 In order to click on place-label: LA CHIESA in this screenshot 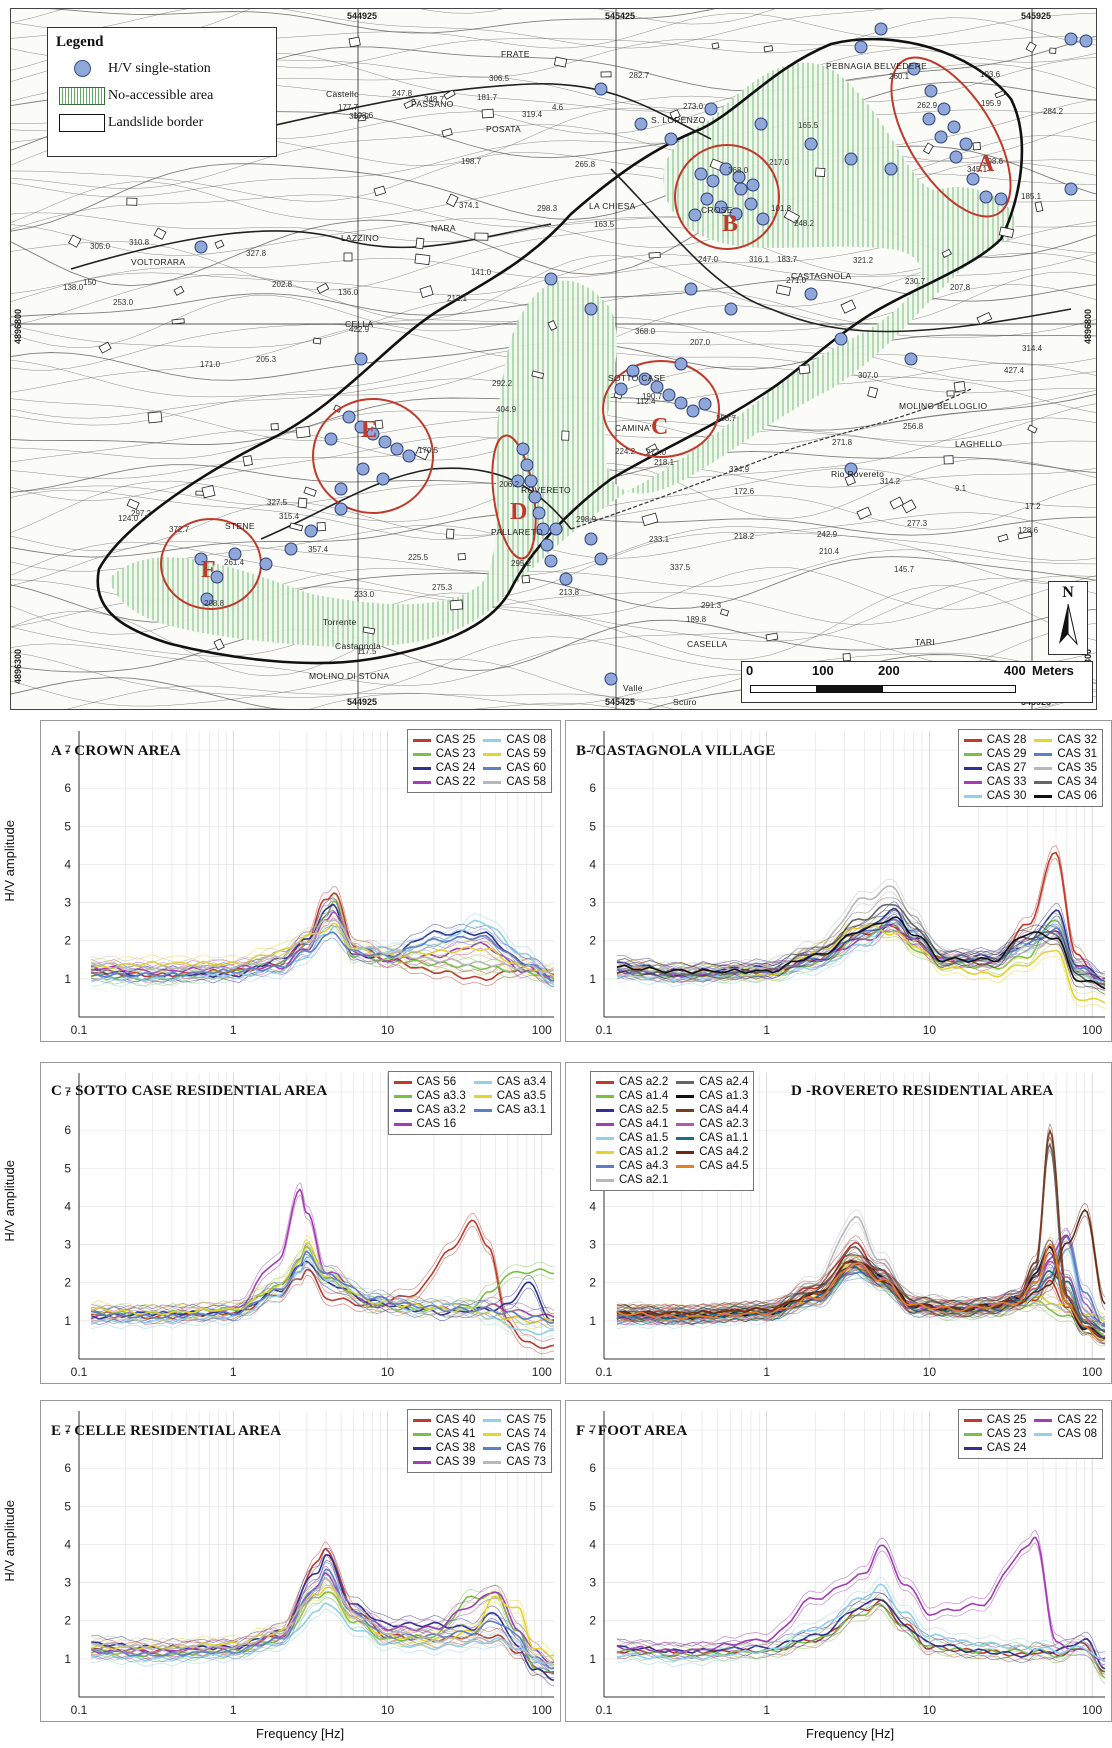, I will do `click(612, 206)`.